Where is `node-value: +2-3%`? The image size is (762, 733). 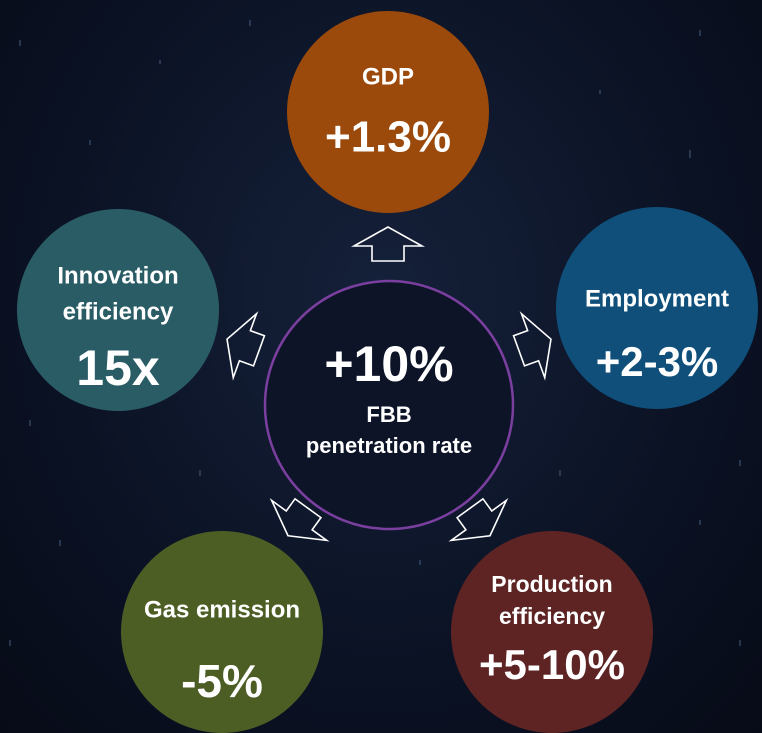 node-value: +2-3% is located at coordinates (657, 361).